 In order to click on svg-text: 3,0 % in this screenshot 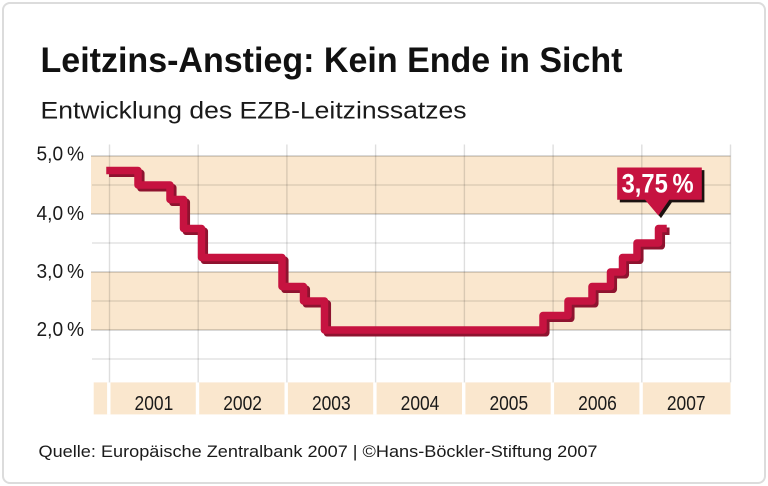, I will do `click(61, 272)`.